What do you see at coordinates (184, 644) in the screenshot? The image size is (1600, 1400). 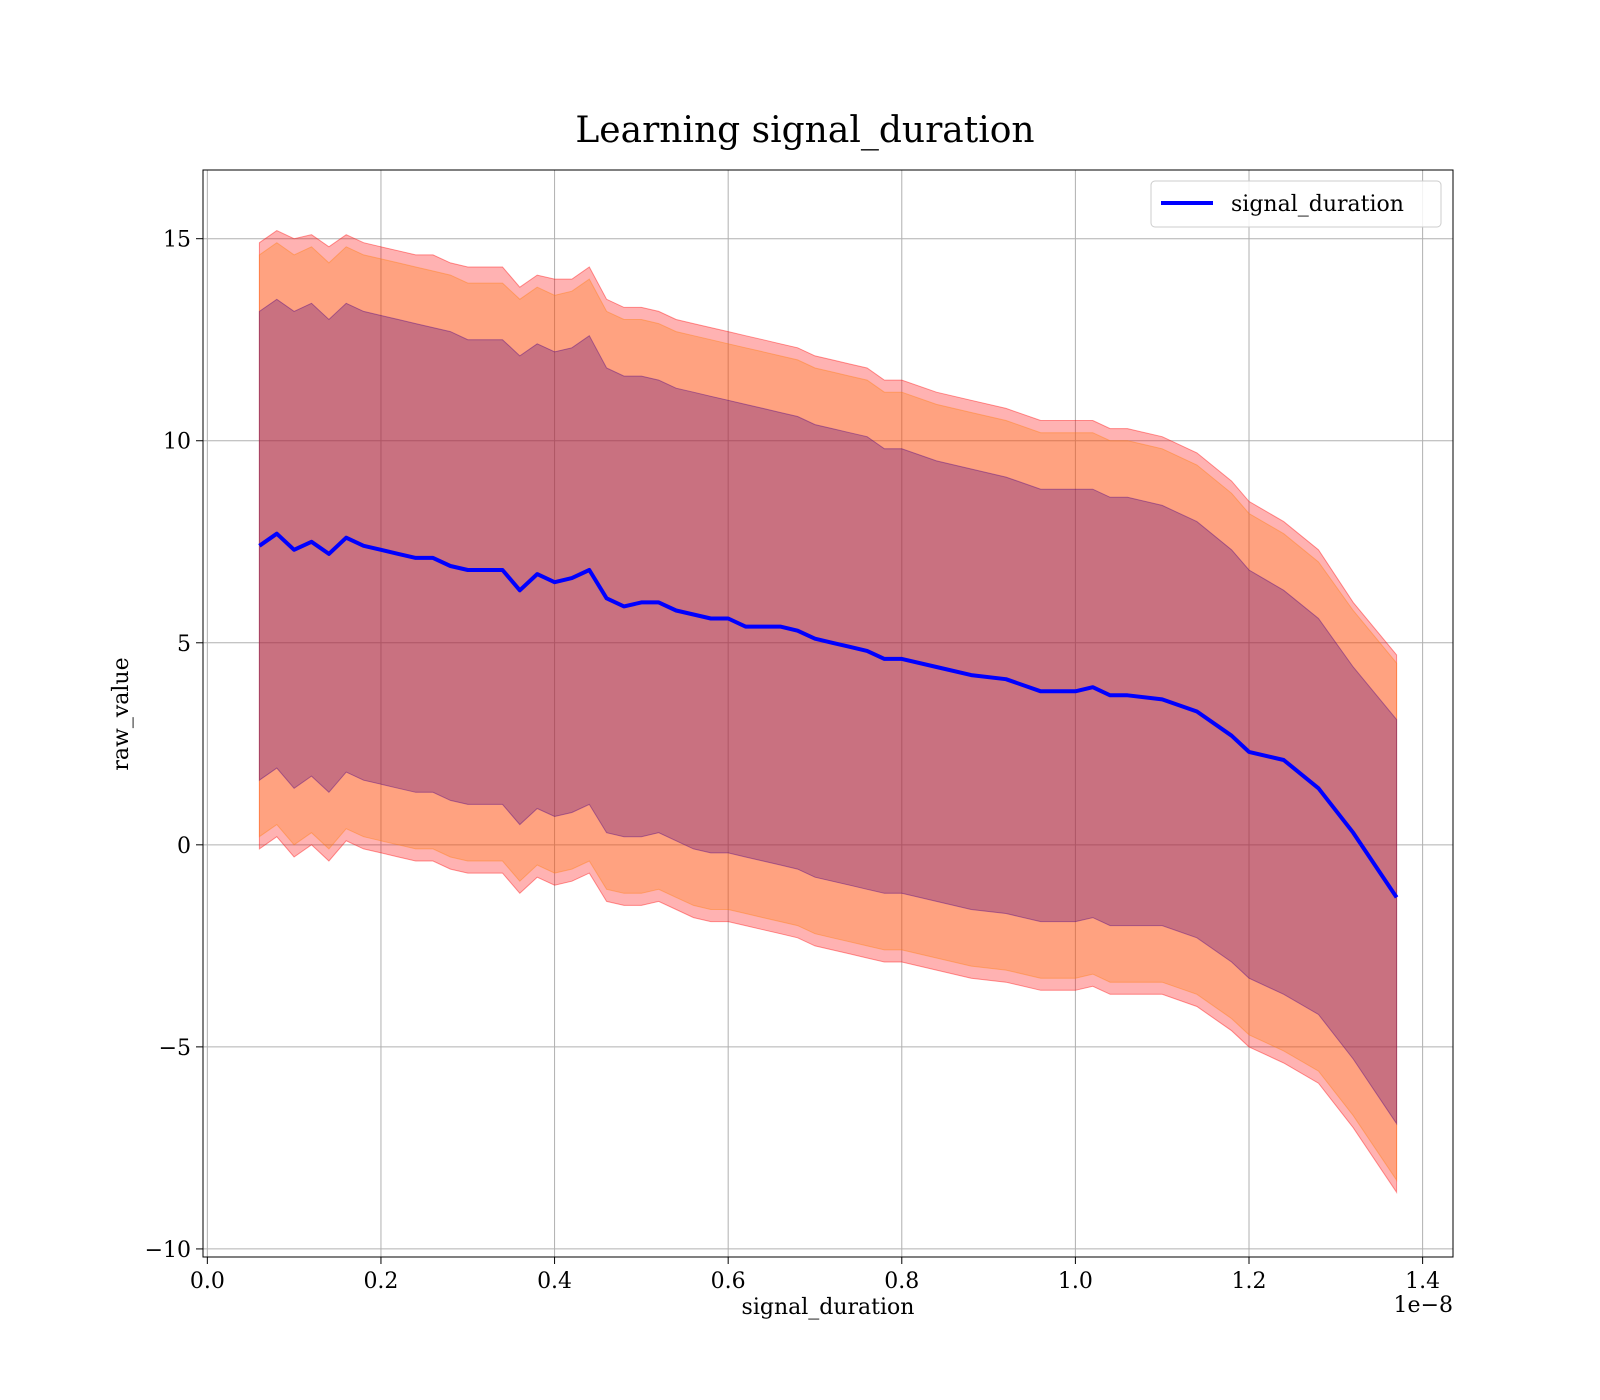 I see `y-tick-label: 5` at bounding box center [184, 644].